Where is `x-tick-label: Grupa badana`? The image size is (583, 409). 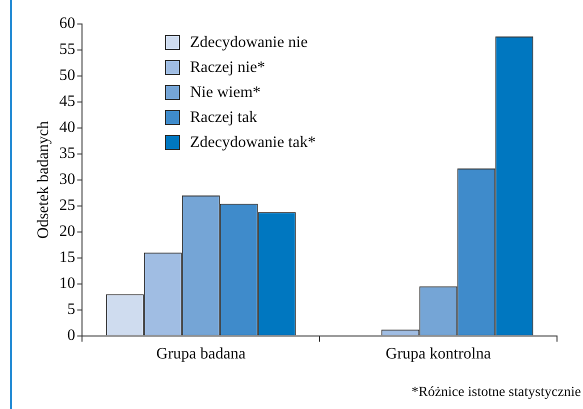 x-tick-label: Grupa badana is located at coordinates (201, 354).